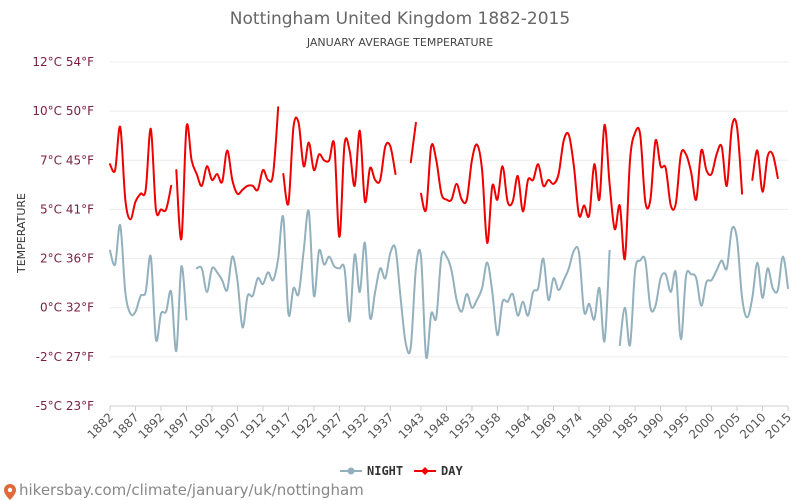 Image resolution: width=800 pixels, height=500 pixels. Describe the element at coordinates (67, 308) in the screenshot. I see `y-tick-label: 0°C 32°F` at that location.